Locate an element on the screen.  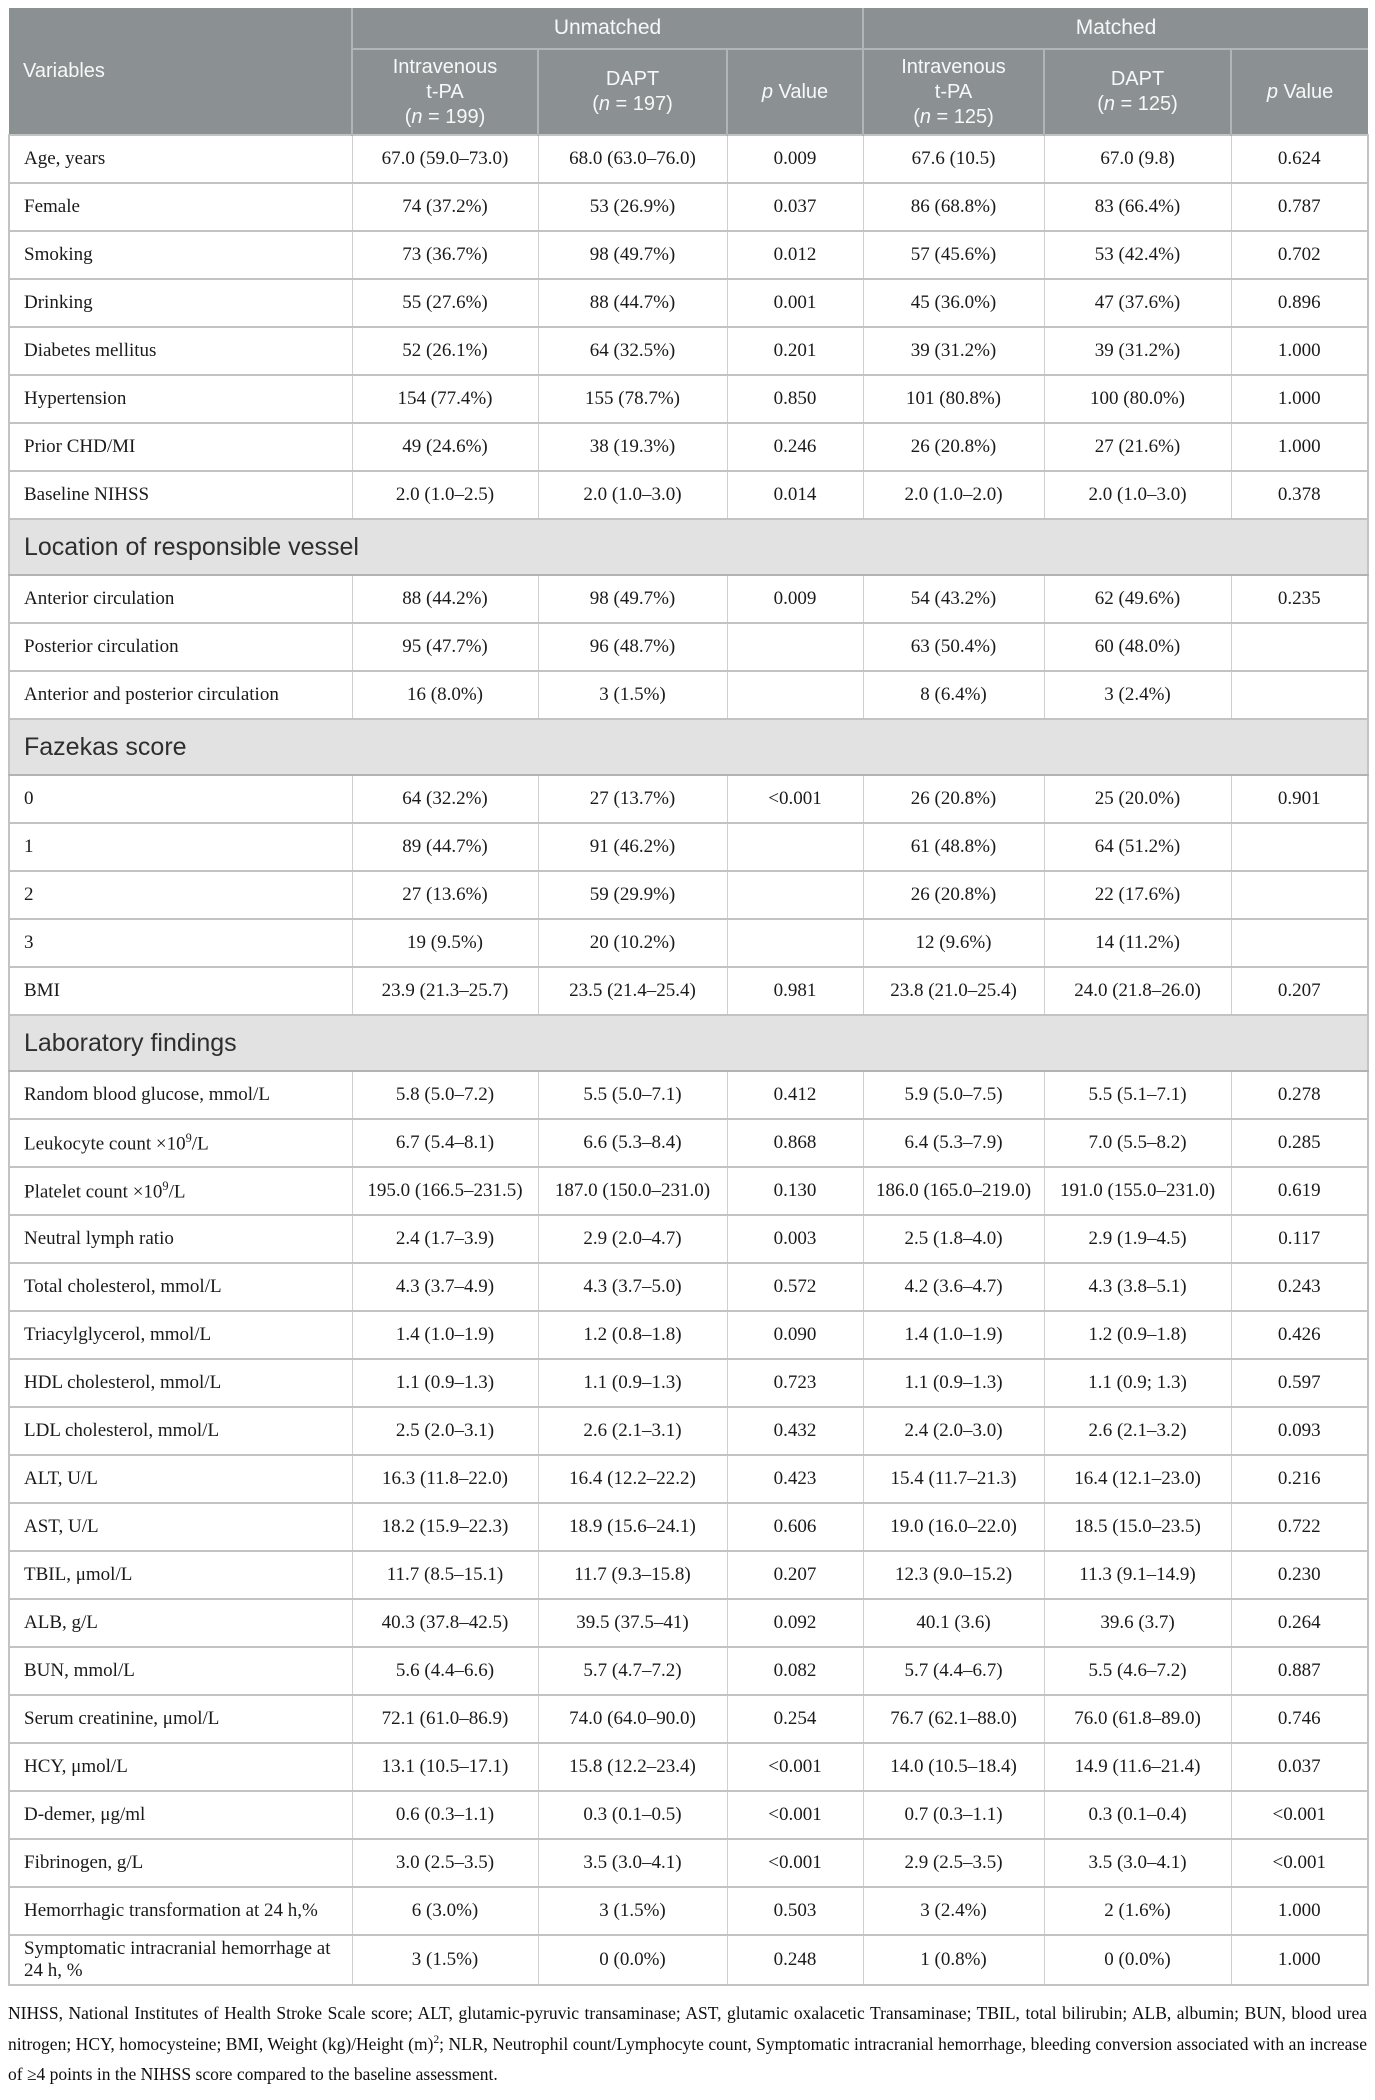
value-cell: 0.378 is located at coordinates (1300, 495).